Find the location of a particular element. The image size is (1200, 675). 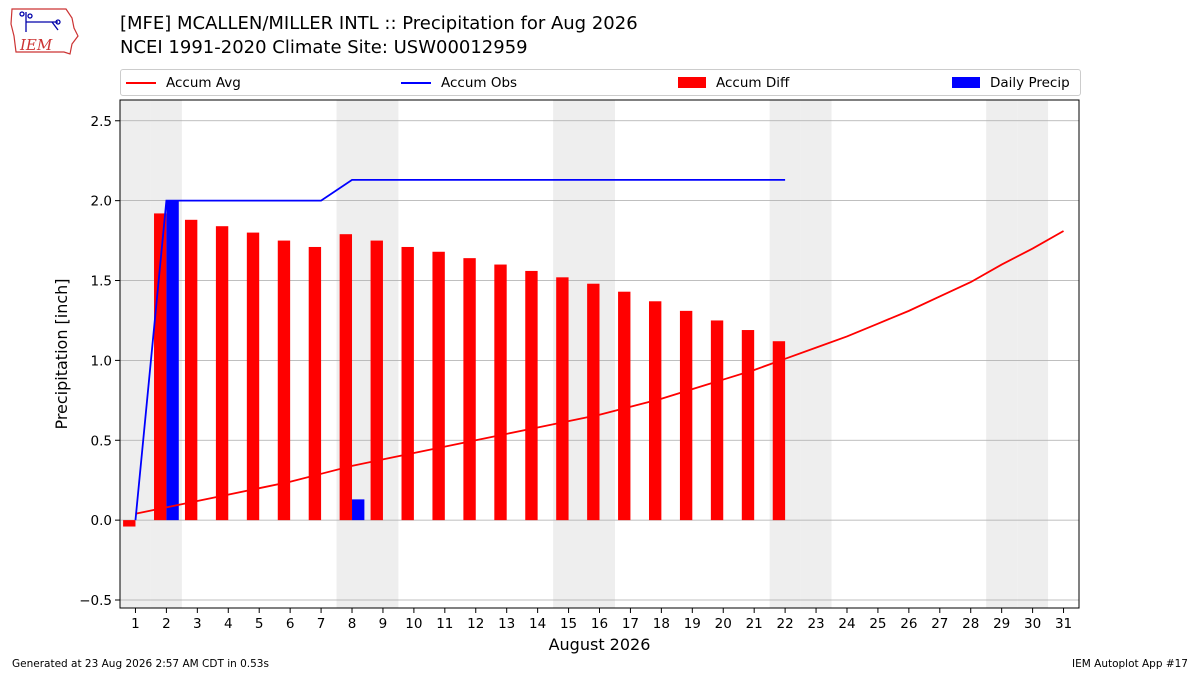

x-tick-label: 25 is located at coordinates (877, 624).